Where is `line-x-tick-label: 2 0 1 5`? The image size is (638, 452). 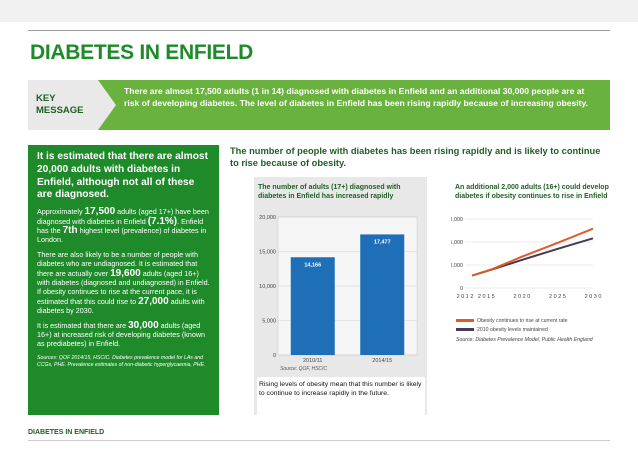 line-x-tick-label: 2 0 1 5 is located at coordinates (486, 297).